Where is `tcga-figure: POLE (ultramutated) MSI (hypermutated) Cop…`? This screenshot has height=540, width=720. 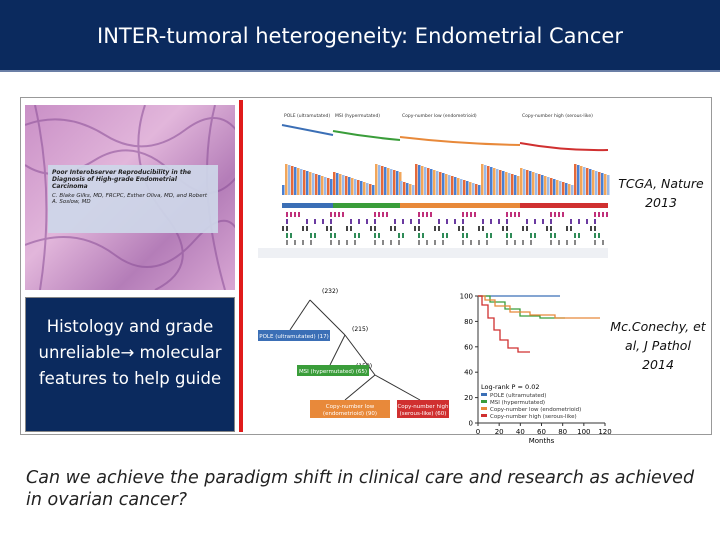 tcga-figure: POLE (ultramutated) MSI (hypermutated) Cop… is located at coordinates (432, 182).